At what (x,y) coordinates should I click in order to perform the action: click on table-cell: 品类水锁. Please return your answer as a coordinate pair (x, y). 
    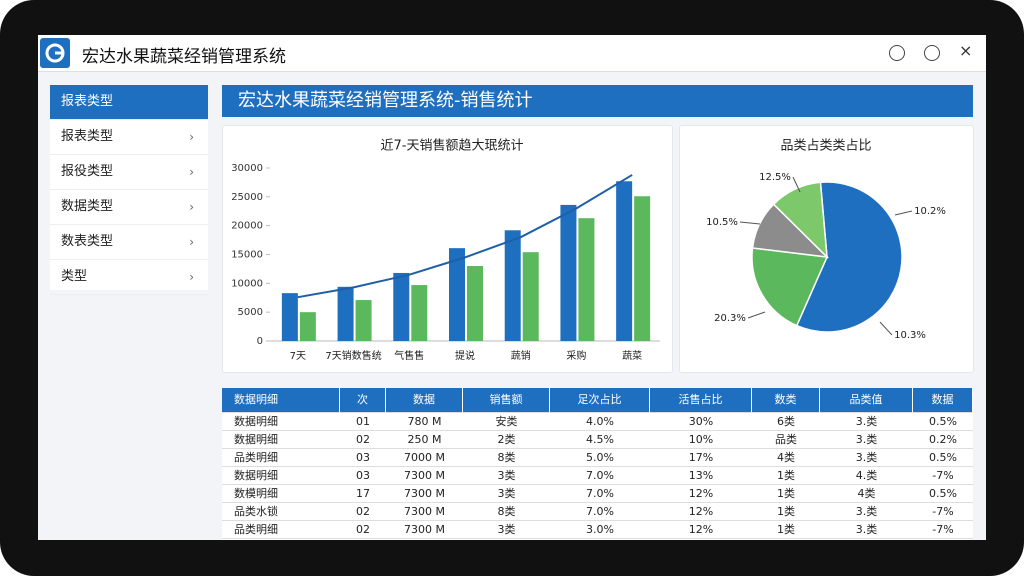
    Looking at the image, I should click on (281, 512).